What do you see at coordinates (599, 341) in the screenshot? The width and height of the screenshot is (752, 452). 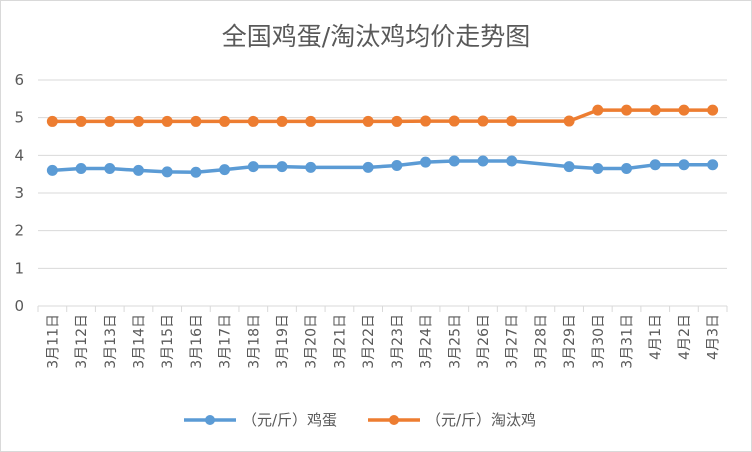 I see `x-tick-label: 3月30日` at bounding box center [599, 341].